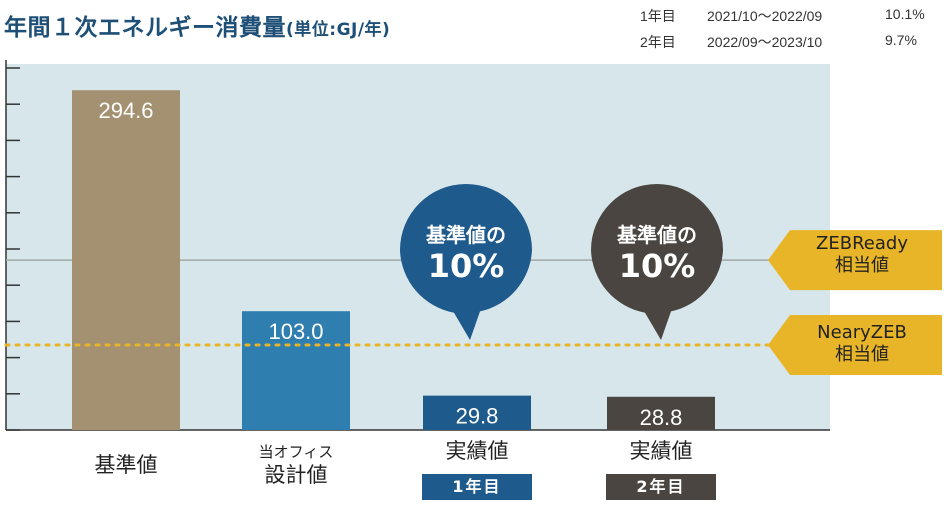 This screenshot has height=506, width=944. What do you see at coordinates (295, 331) in the screenshot?
I see `bar-value-label: 103.0` at bounding box center [295, 331].